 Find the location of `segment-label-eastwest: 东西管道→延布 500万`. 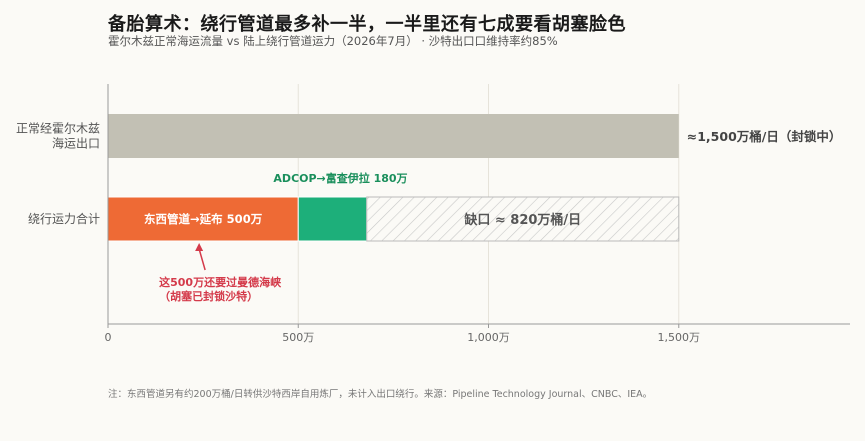

segment-label-eastwest: 东西管道→延布 500万 is located at coordinates (203, 219).